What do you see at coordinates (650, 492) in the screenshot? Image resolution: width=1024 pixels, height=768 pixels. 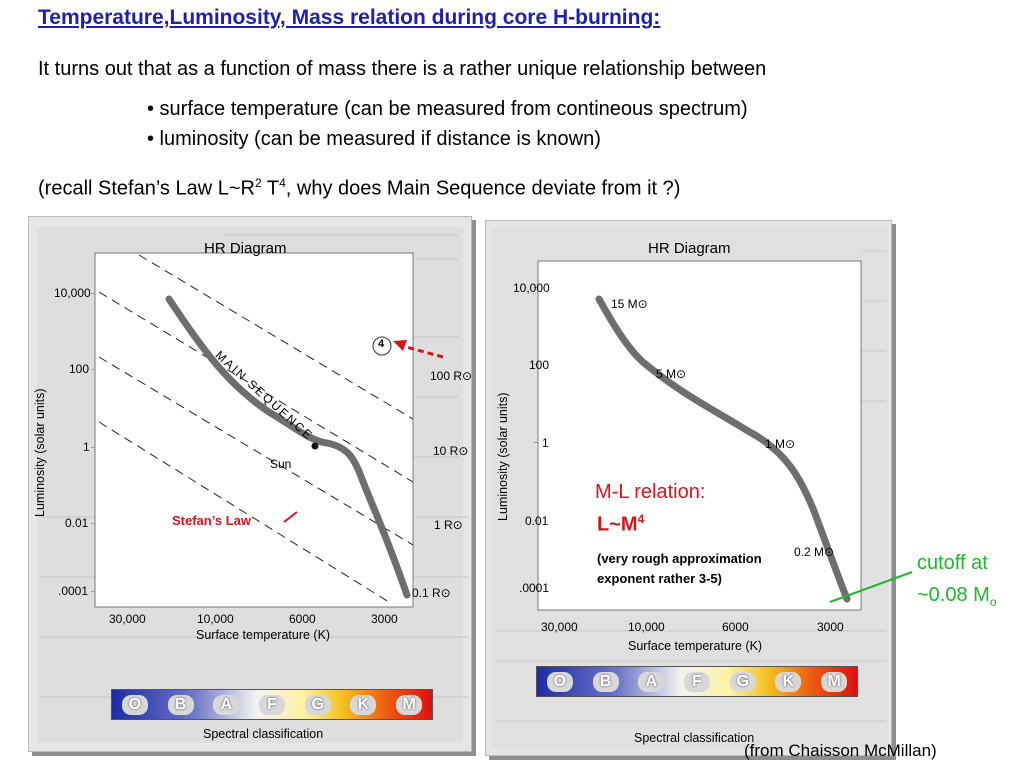 I see `ml-relation-title: M-L relation:` at bounding box center [650, 492].